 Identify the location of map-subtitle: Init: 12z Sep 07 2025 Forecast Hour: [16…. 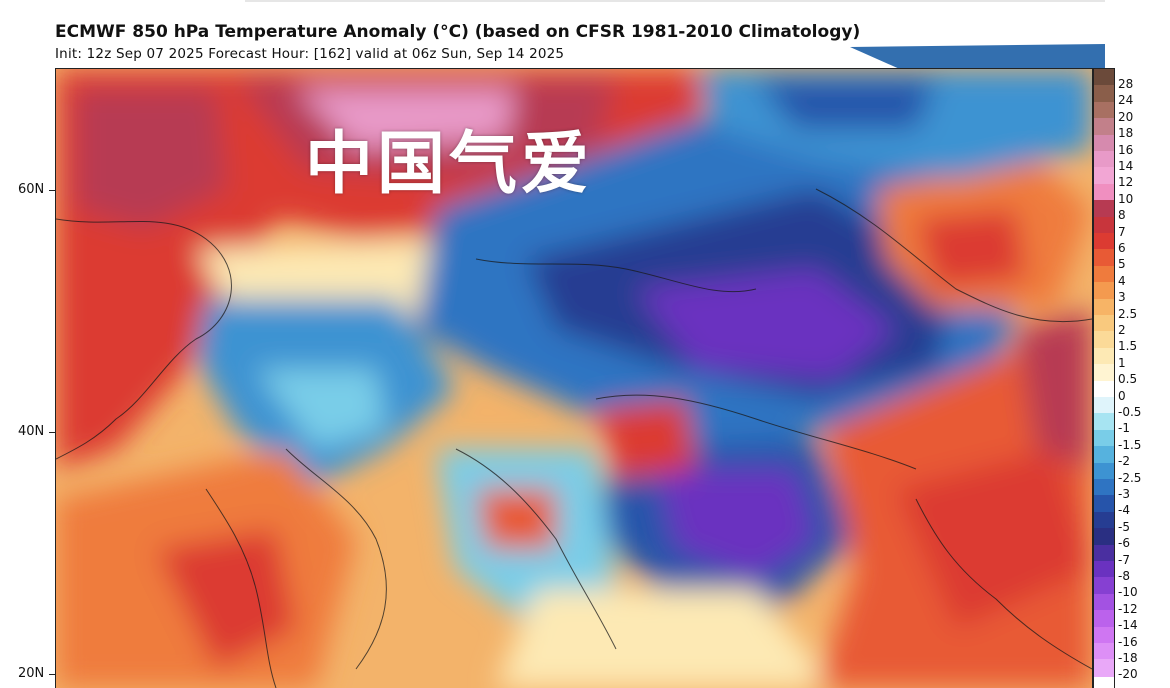
(310, 54).